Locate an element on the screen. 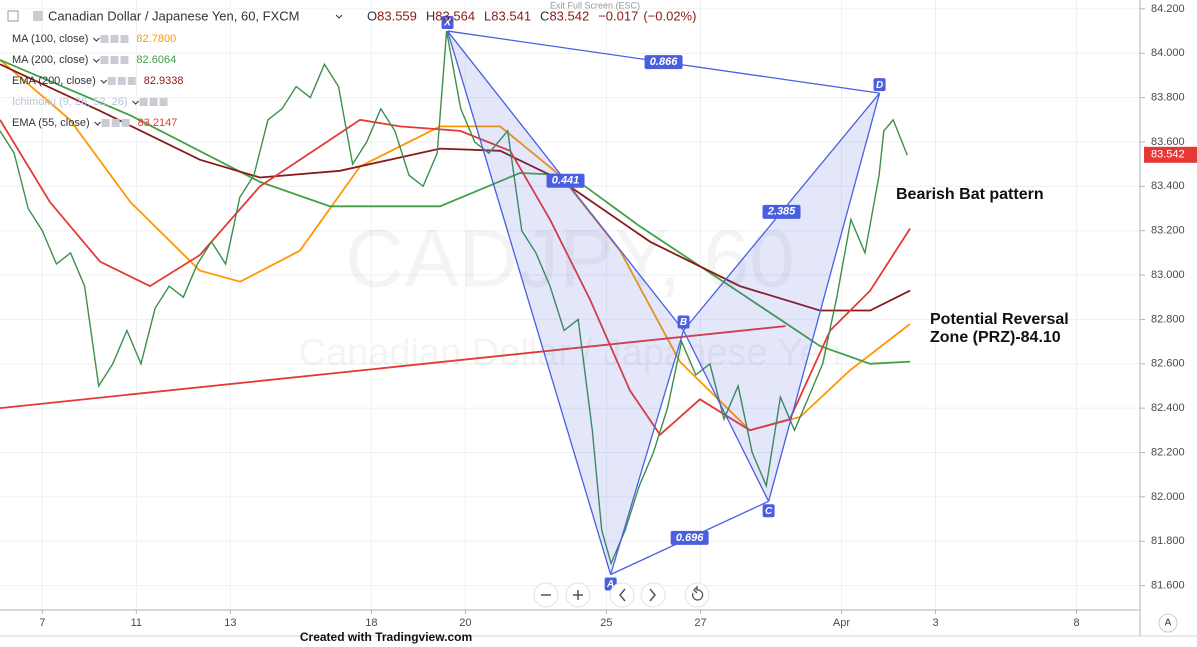 Image resolution: width=1197 pixels, height=647 pixels. annotation: Potential Reversal is located at coordinates (999, 319).